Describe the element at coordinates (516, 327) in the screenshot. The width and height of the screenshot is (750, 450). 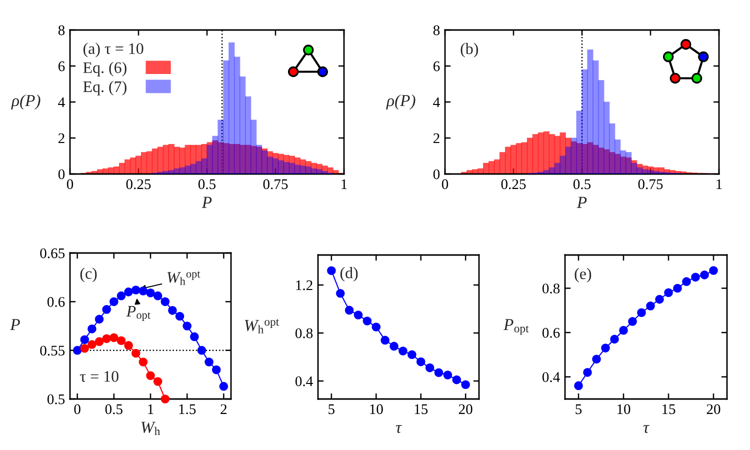
I see `y-axis-title: P$_{opt}$` at that location.